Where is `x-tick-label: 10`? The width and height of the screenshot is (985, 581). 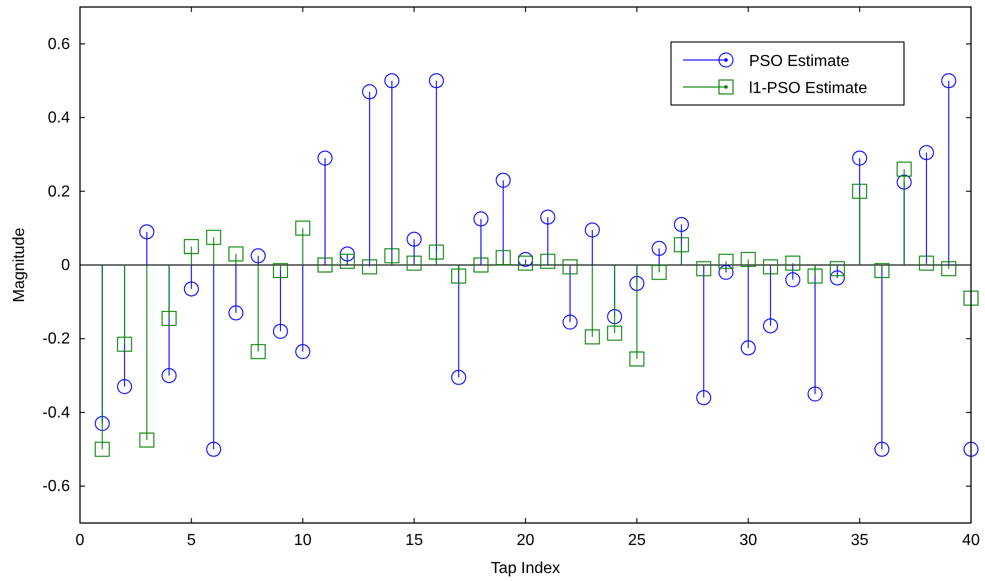 x-tick-label: 10 is located at coordinates (303, 540).